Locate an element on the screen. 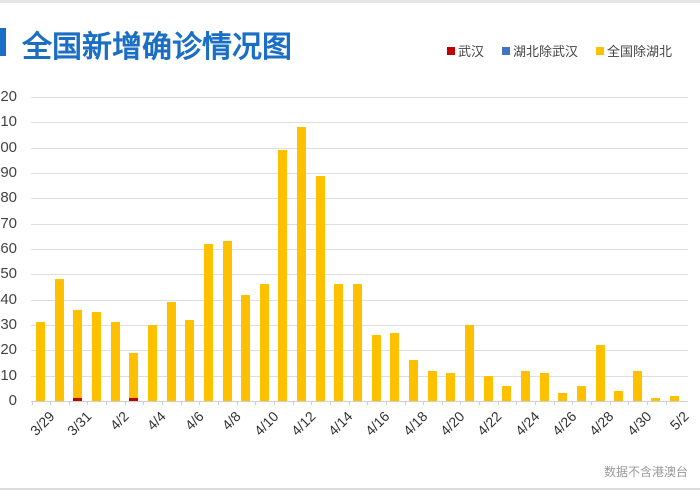  chart-title: 全国新增确诊情况图 is located at coordinates (157, 47).